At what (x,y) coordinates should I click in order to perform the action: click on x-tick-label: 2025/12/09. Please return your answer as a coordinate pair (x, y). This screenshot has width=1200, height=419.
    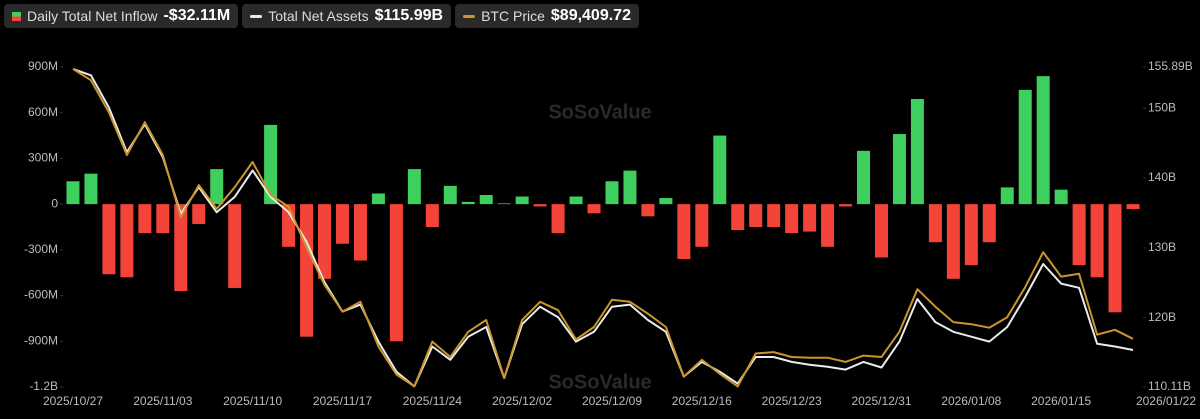
    Looking at the image, I should click on (612, 401).